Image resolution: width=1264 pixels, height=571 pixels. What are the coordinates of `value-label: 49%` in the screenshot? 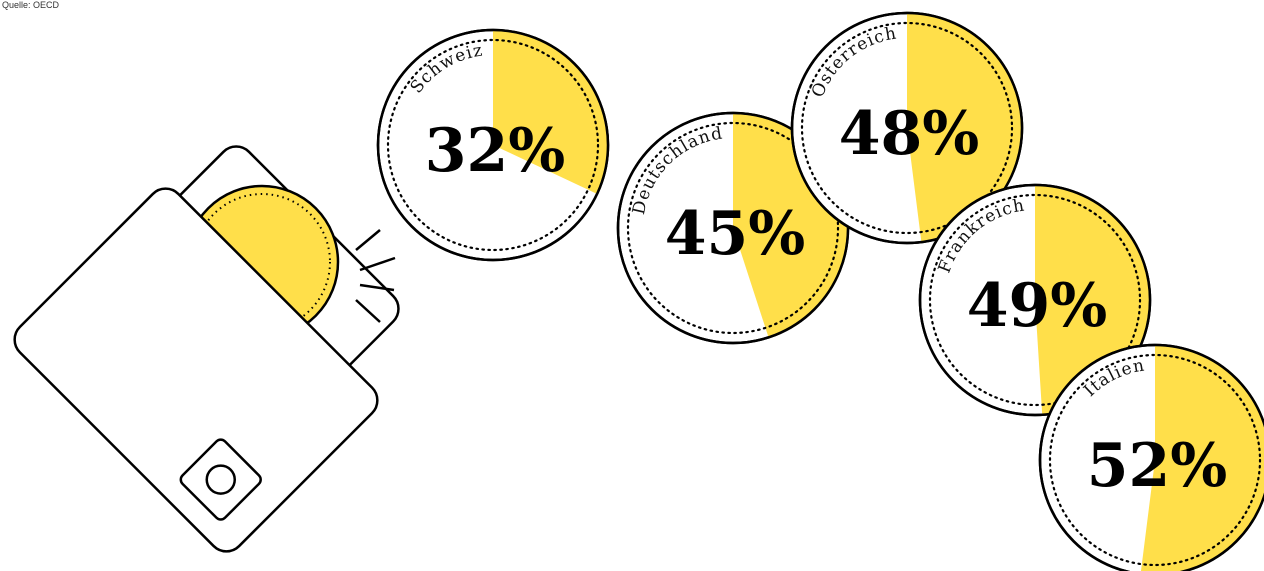 It's located at (1037, 306).